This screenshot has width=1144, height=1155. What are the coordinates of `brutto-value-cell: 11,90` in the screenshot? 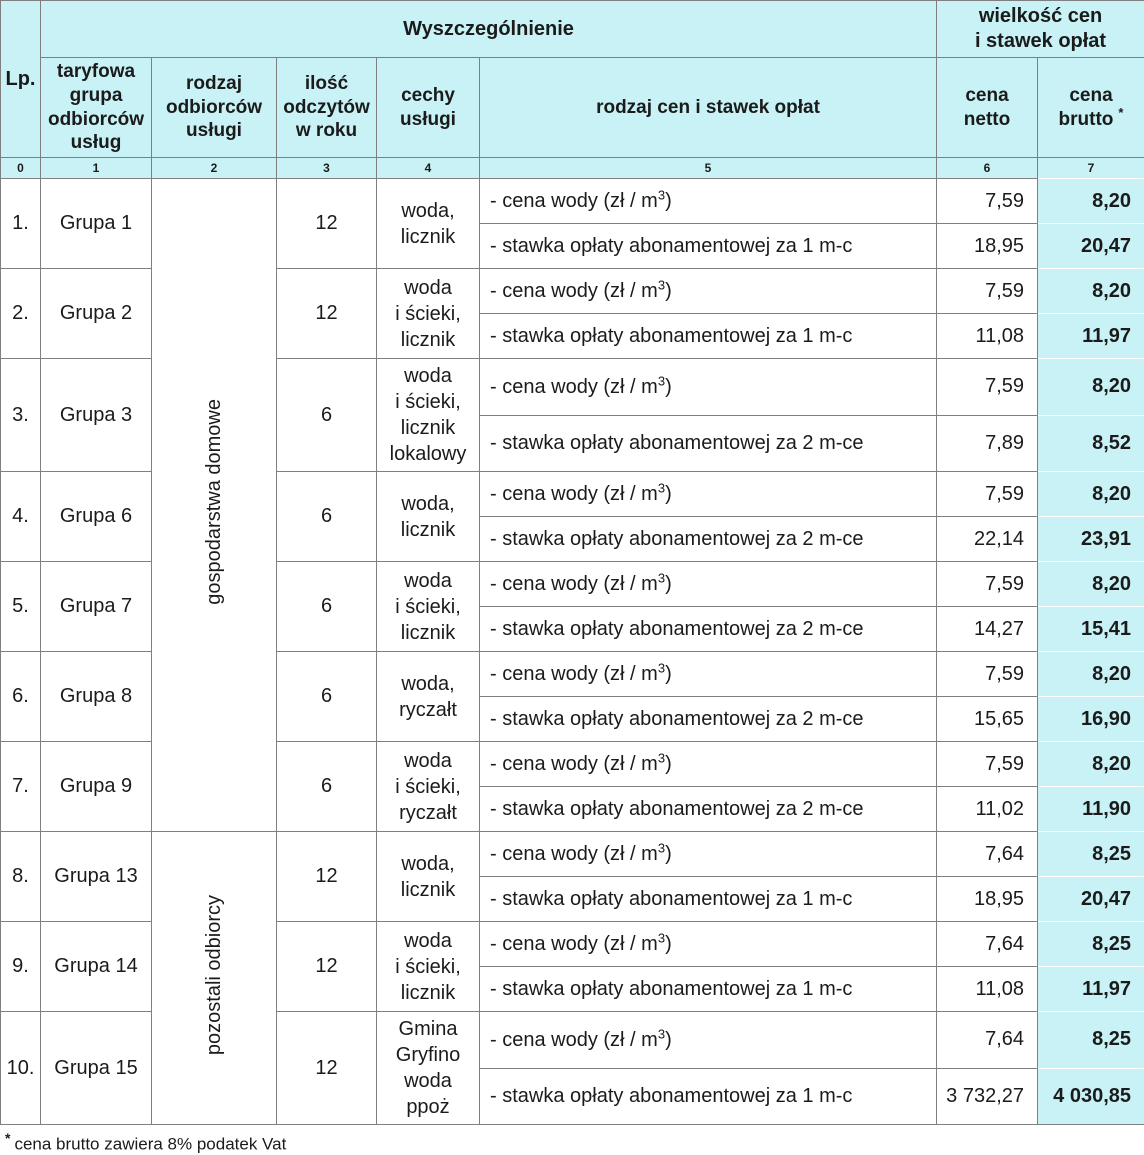 It's located at (1091, 809).